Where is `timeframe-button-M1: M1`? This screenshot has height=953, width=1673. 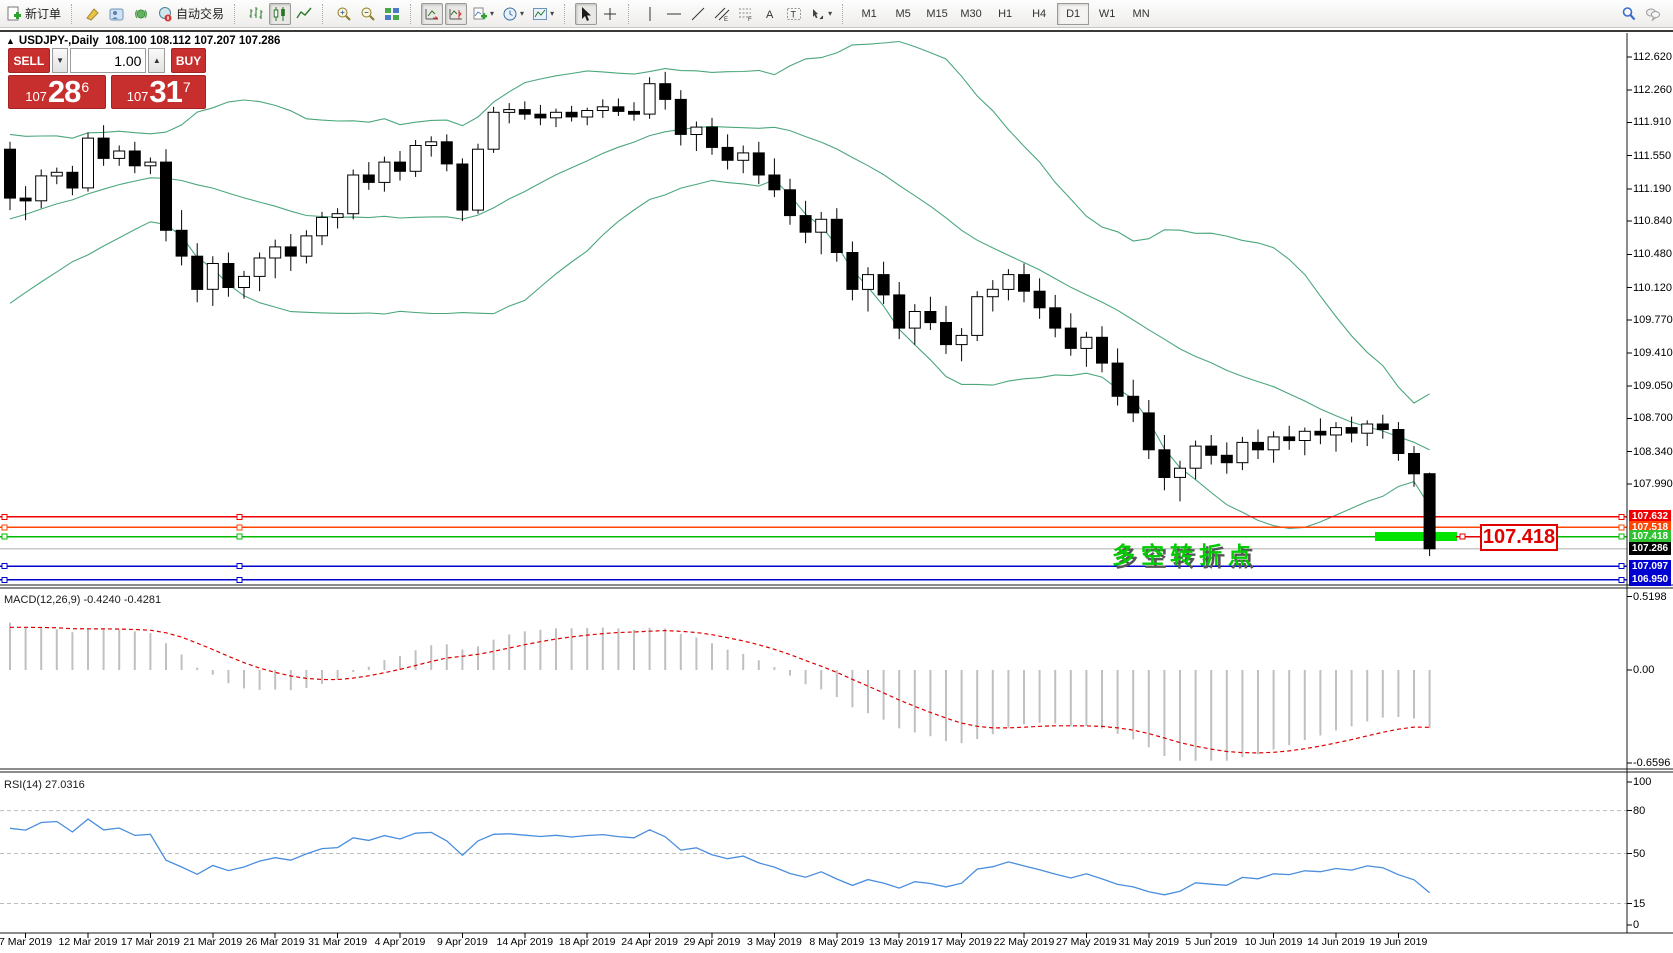
timeframe-button-M1: M1 is located at coordinates (869, 13).